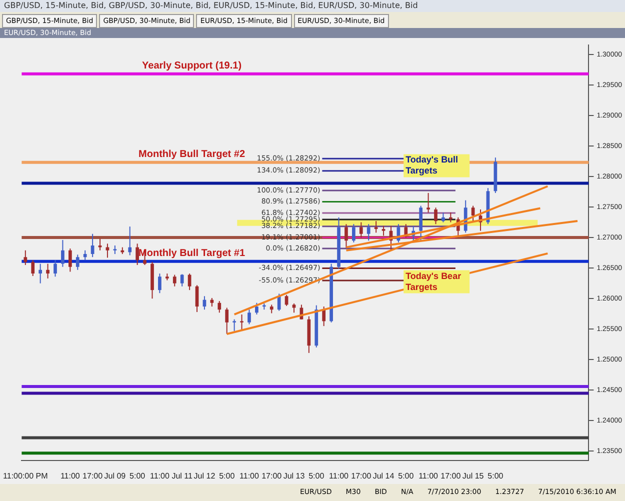 This screenshot has width=625, height=501. What do you see at coordinates (312, 6) in the screenshot?
I see `text: GBP/USD, 15-Minute, Bid, GBP/USD, 30-Minute, Bid, EUR/USD, 15-Minute, Bid, EUR/USD, 30-Minute, Bid` at bounding box center [312, 6].